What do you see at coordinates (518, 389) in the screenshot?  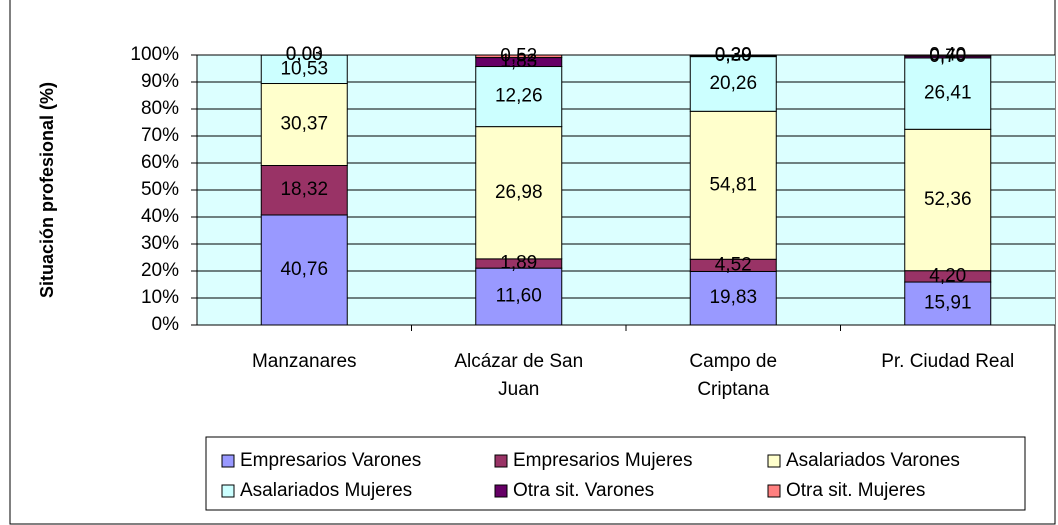 I see `x-tick-label: Juan` at bounding box center [518, 389].